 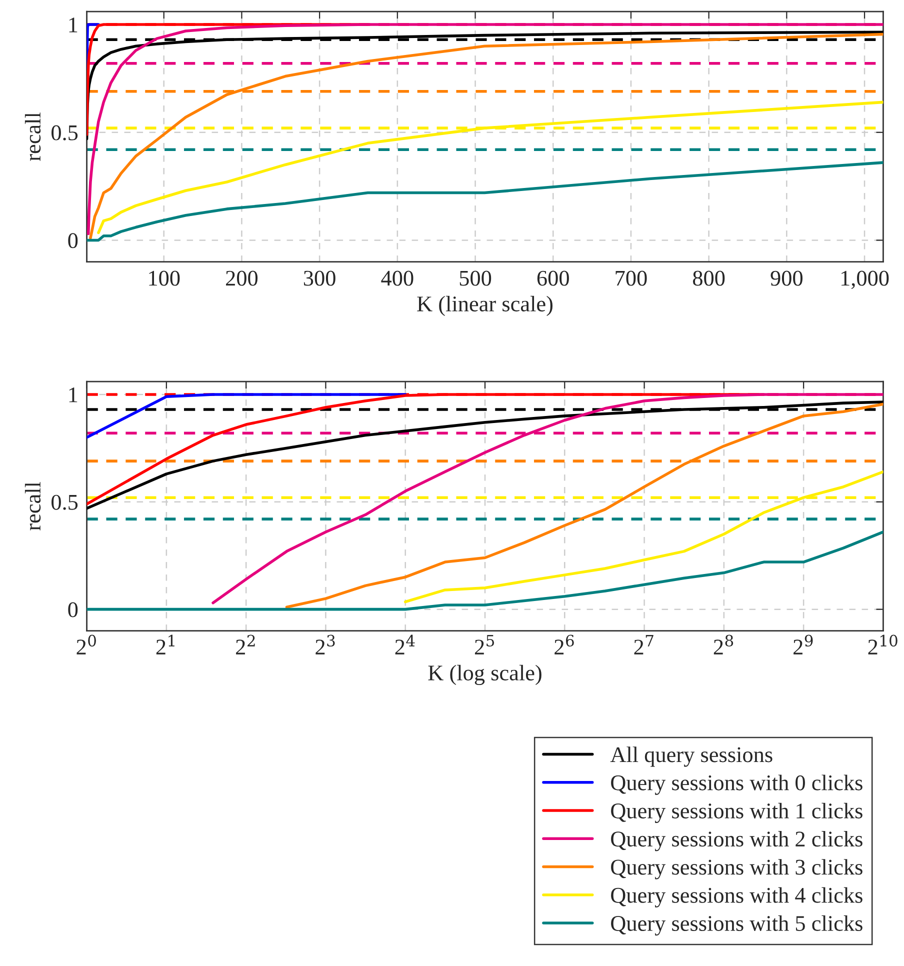 What do you see at coordinates (245, 644) in the screenshot?
I see `x-tick-label: 2$^{2}$` at bounding box center [245, 644].